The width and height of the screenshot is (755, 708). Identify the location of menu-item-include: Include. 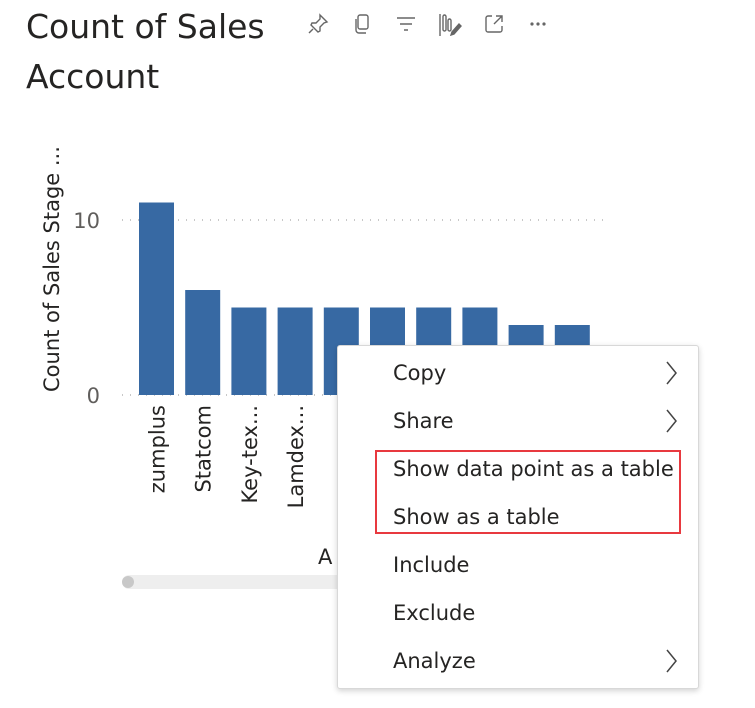
(535, 565).